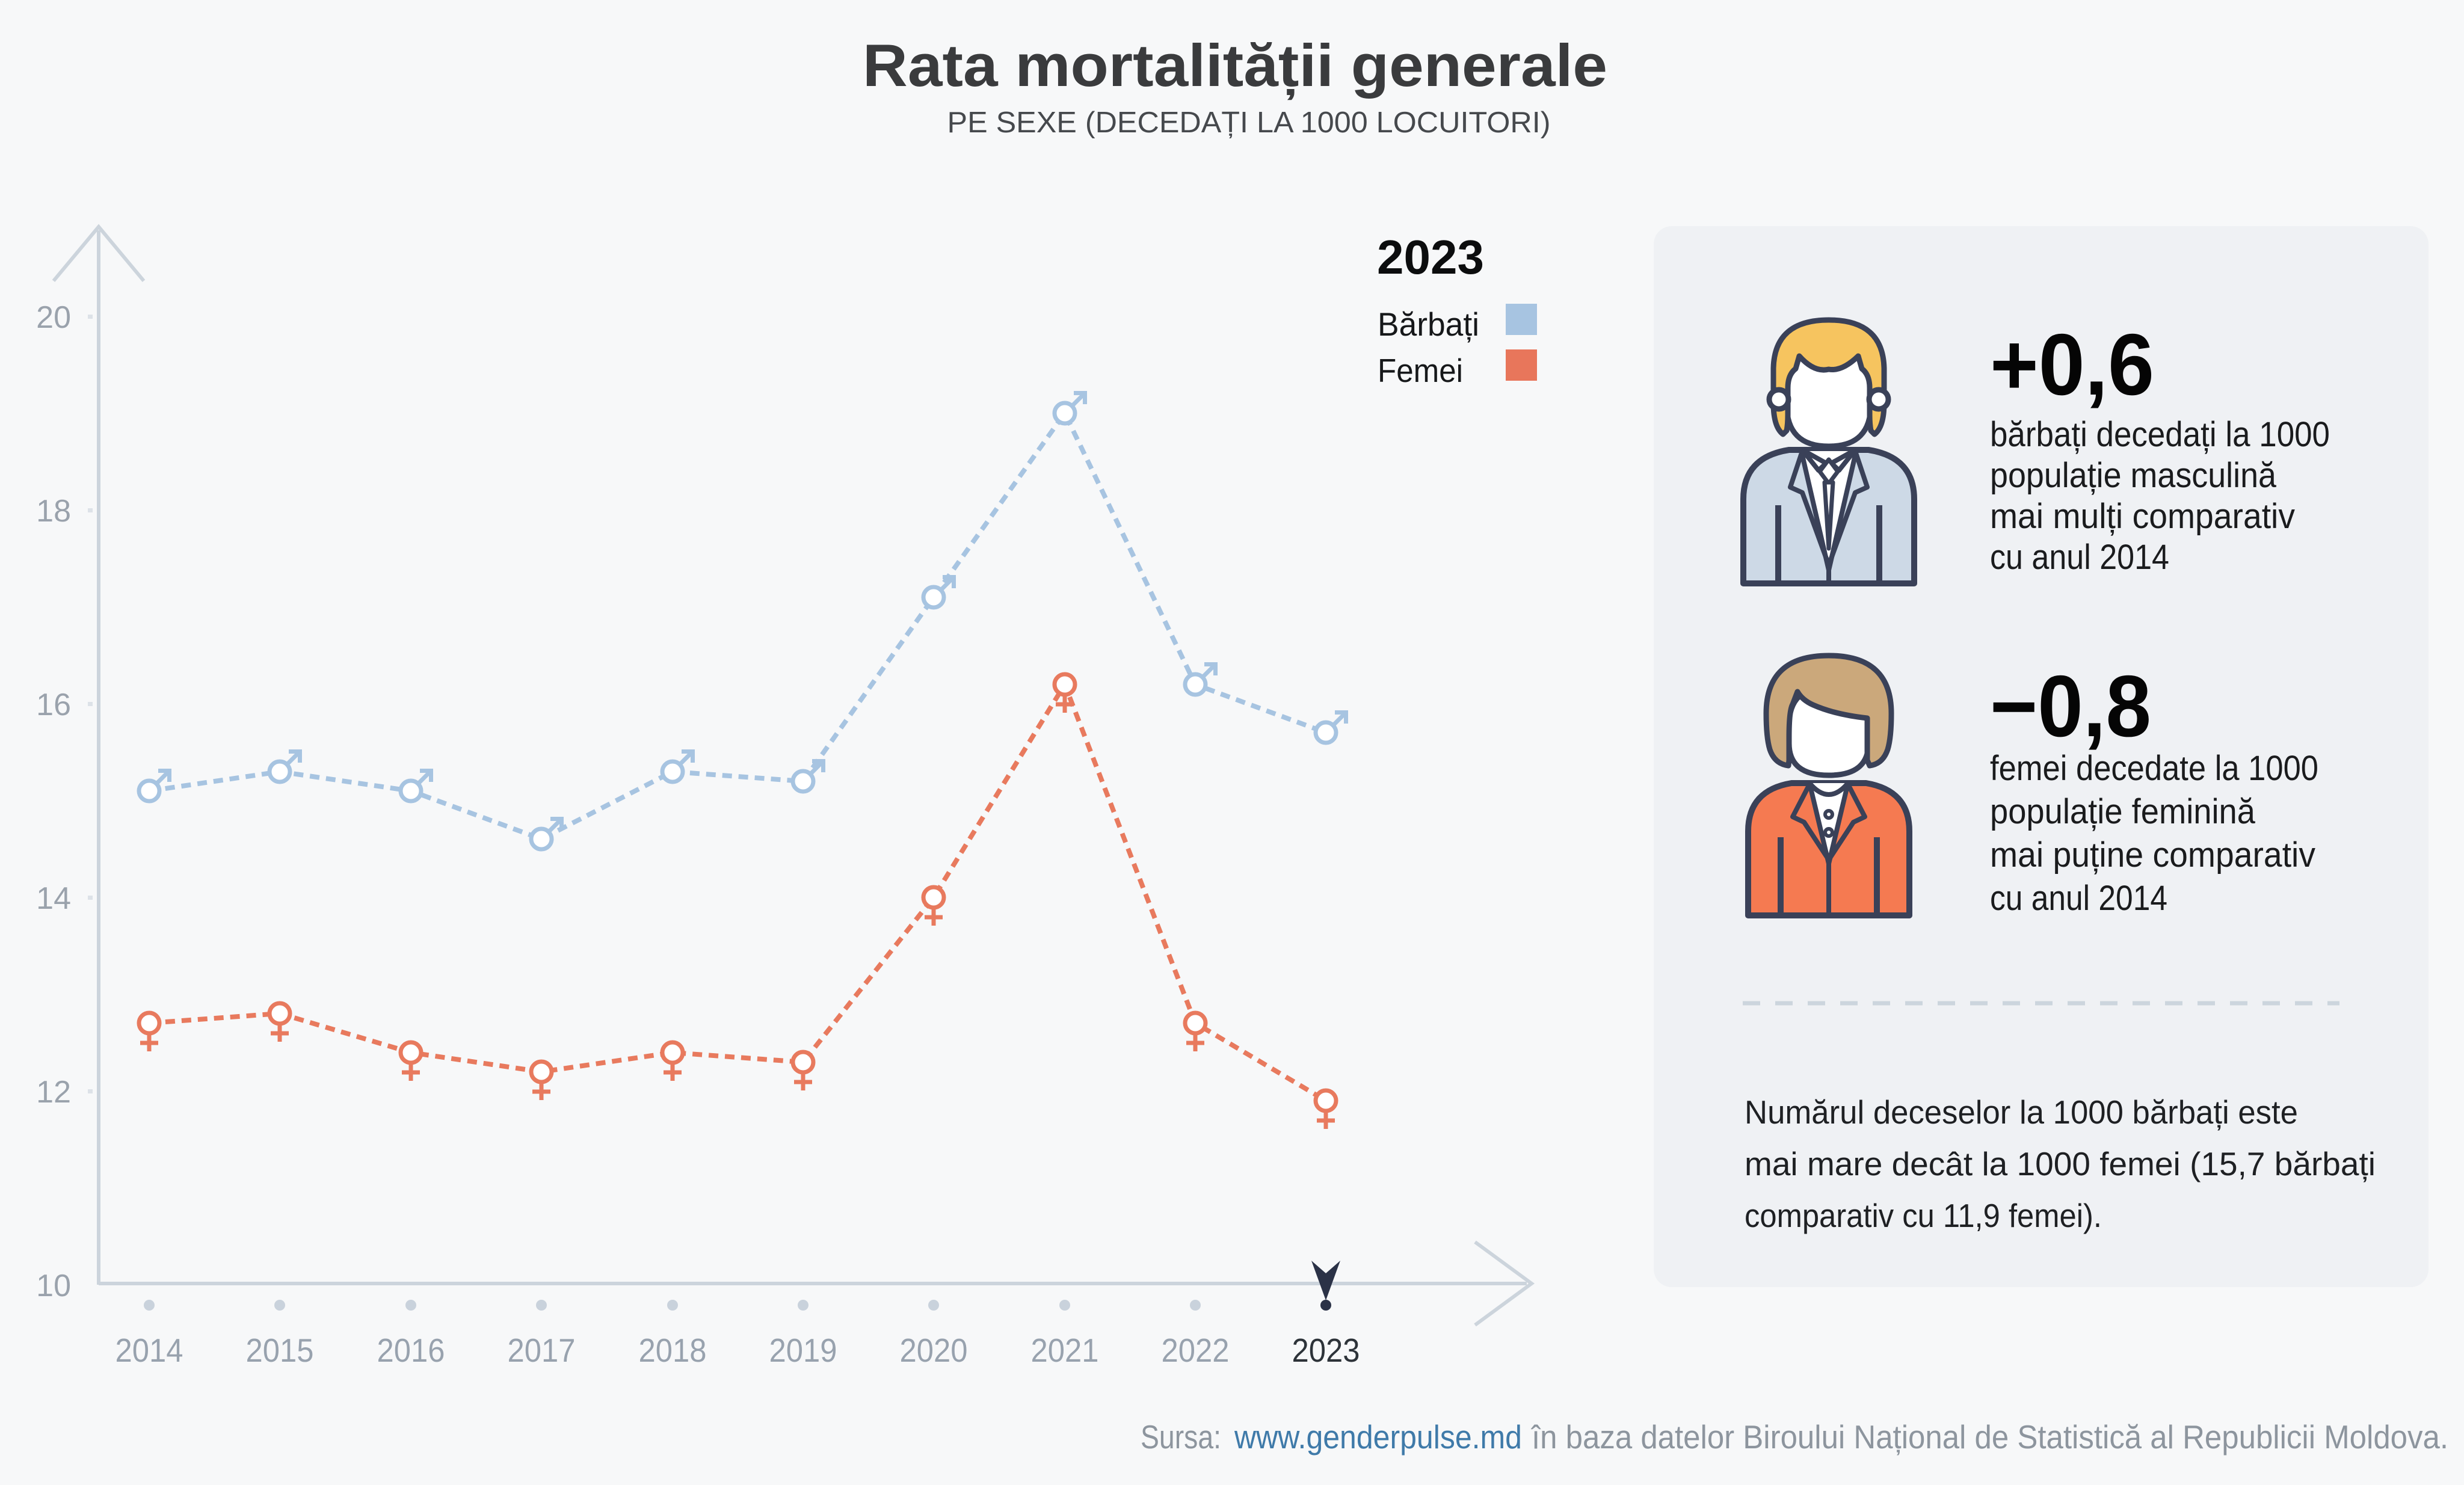  What do you see at coordinates (2152, 855) in the screenshot?
I see `svg-text: mai puține comparativ` at bounding box center [2152, 855].